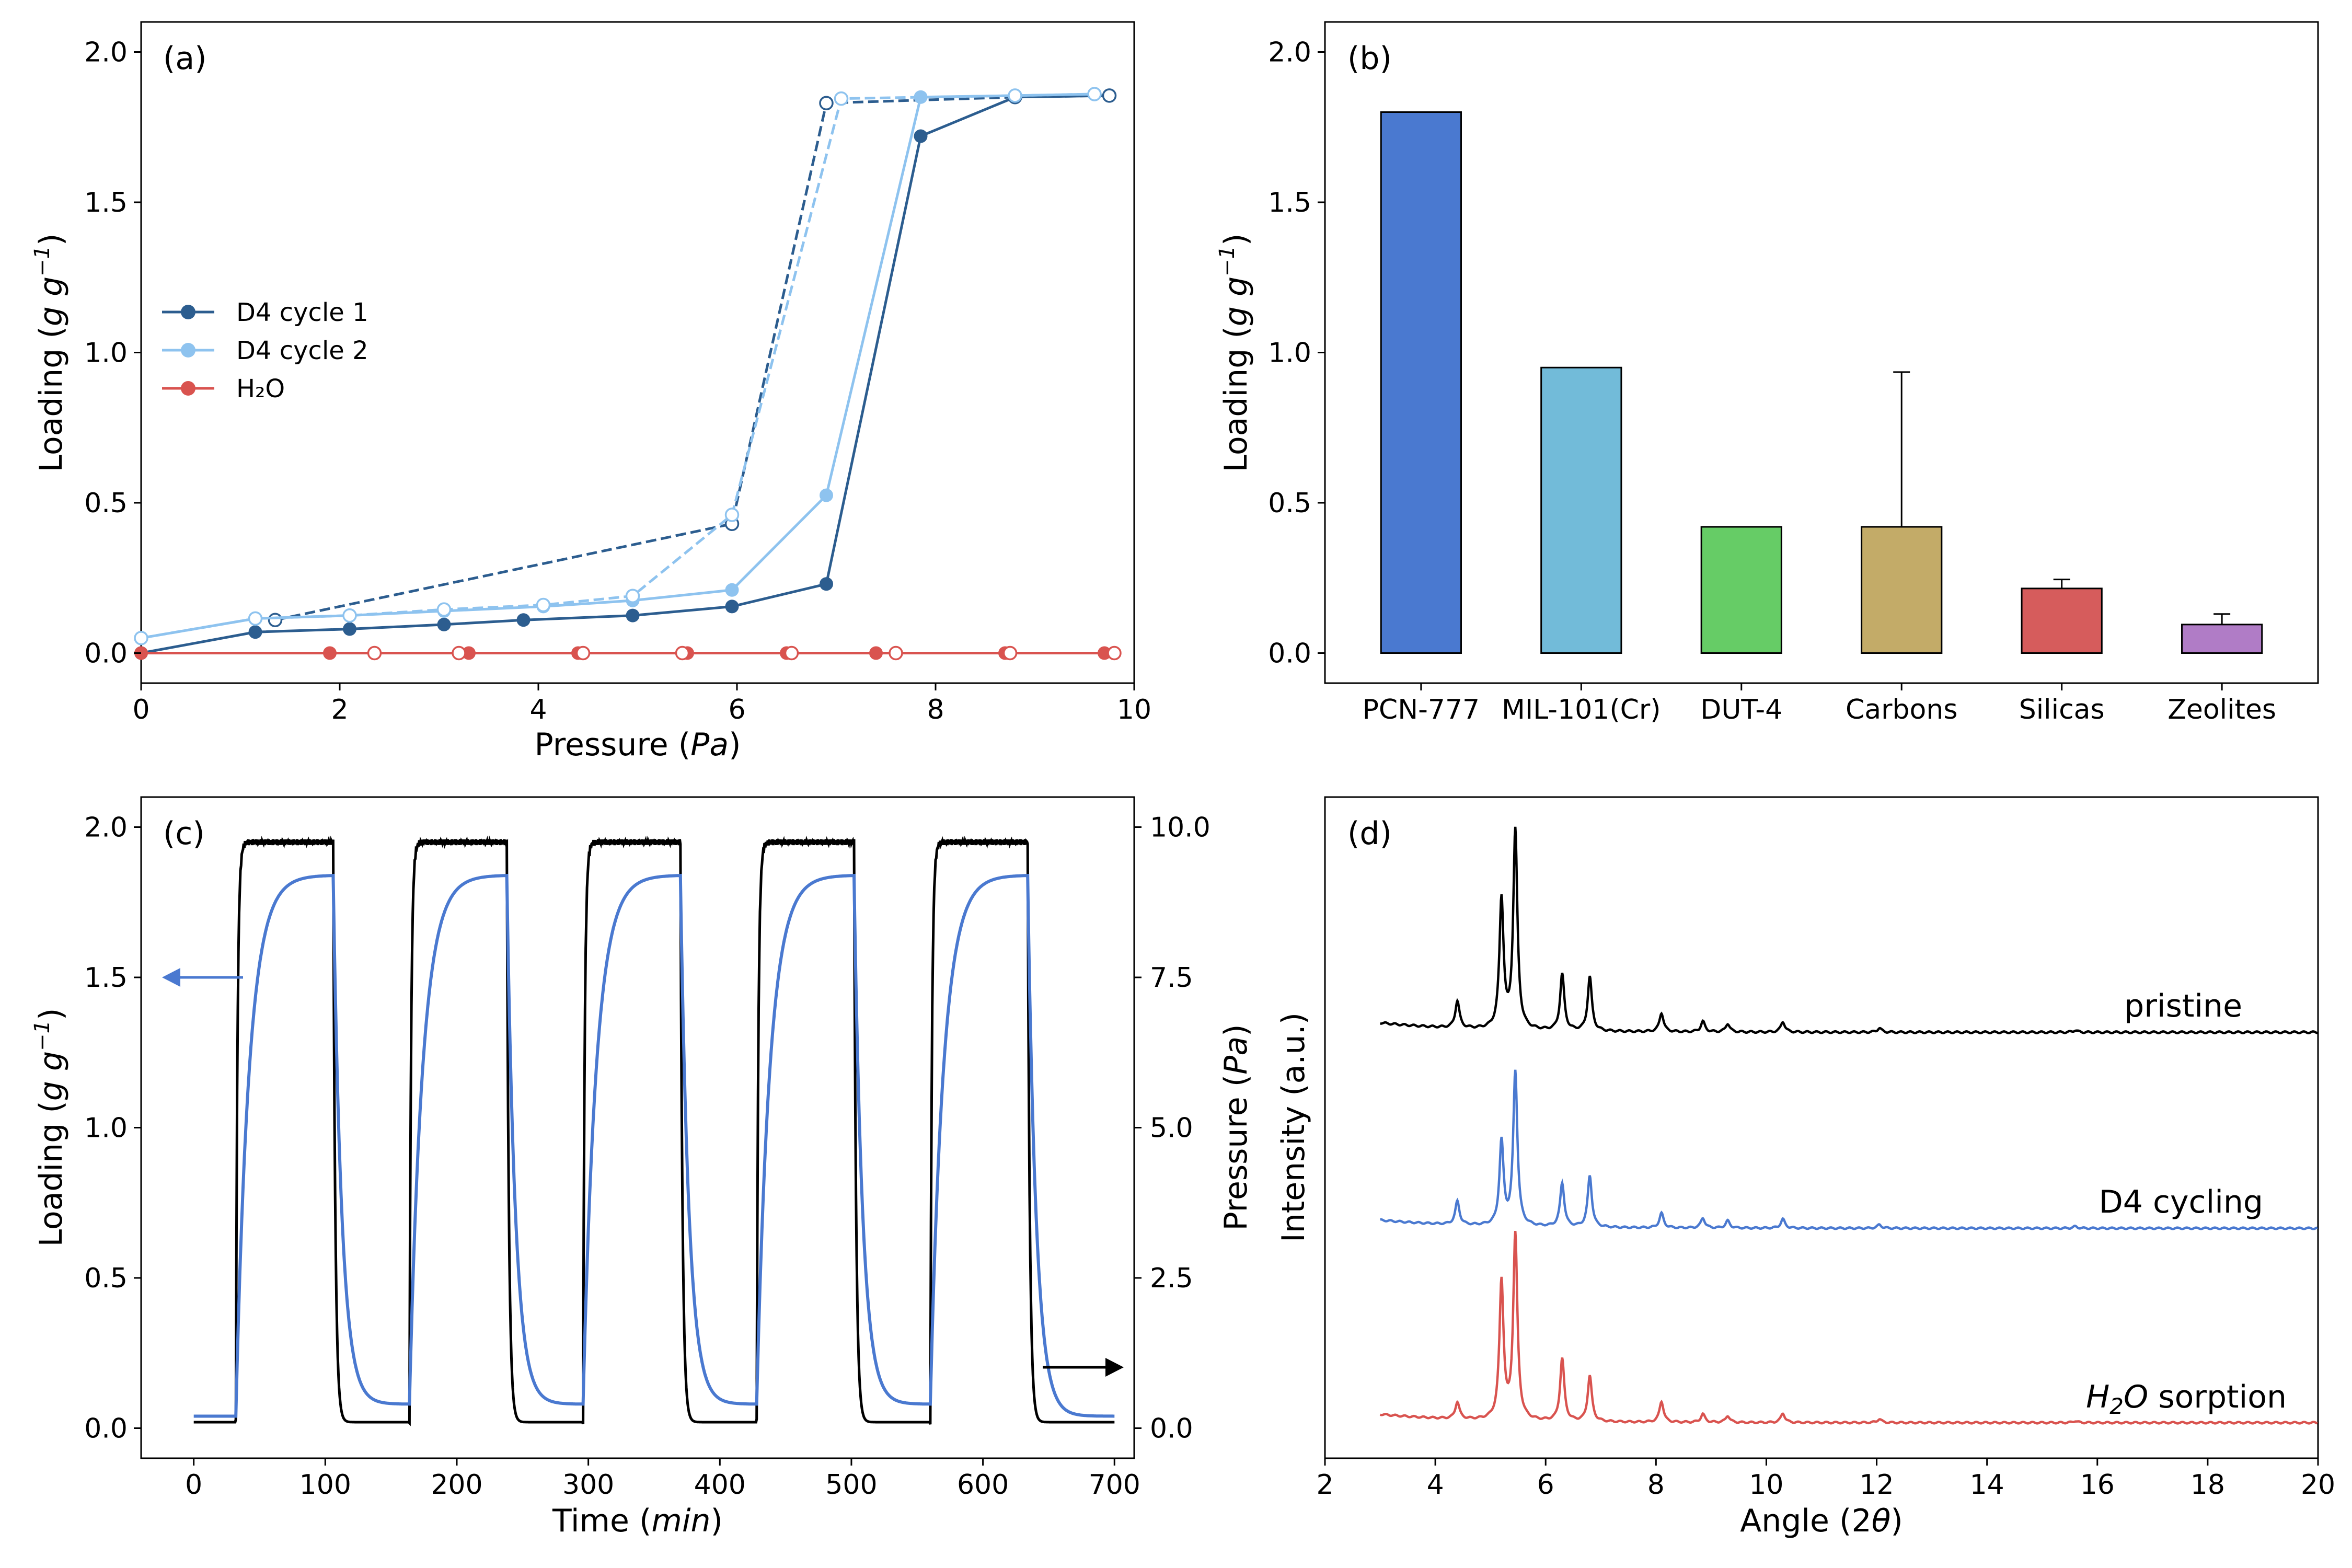 The height and width of the screenshot is (1568, 2352). Describe the element at coordinates (2207, 1485) in the screenshot. I see `panel-d-x-tick-label: 18` at that location.